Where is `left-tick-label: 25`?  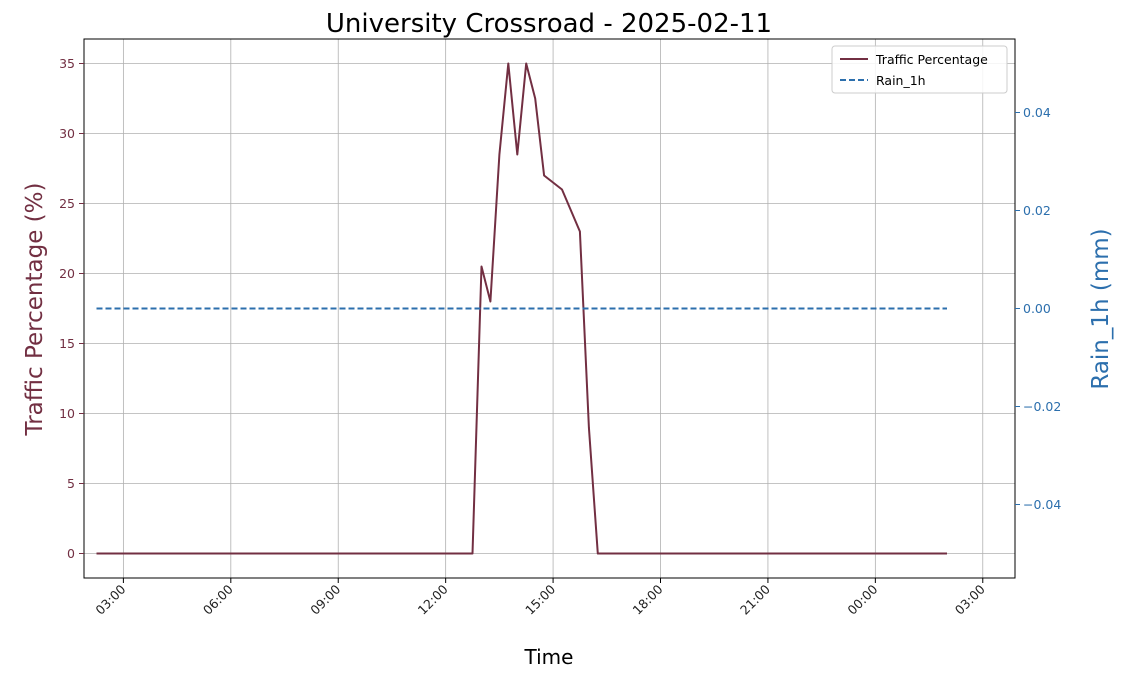
left-tick-label: 25 is located at coordinates (67, 203).